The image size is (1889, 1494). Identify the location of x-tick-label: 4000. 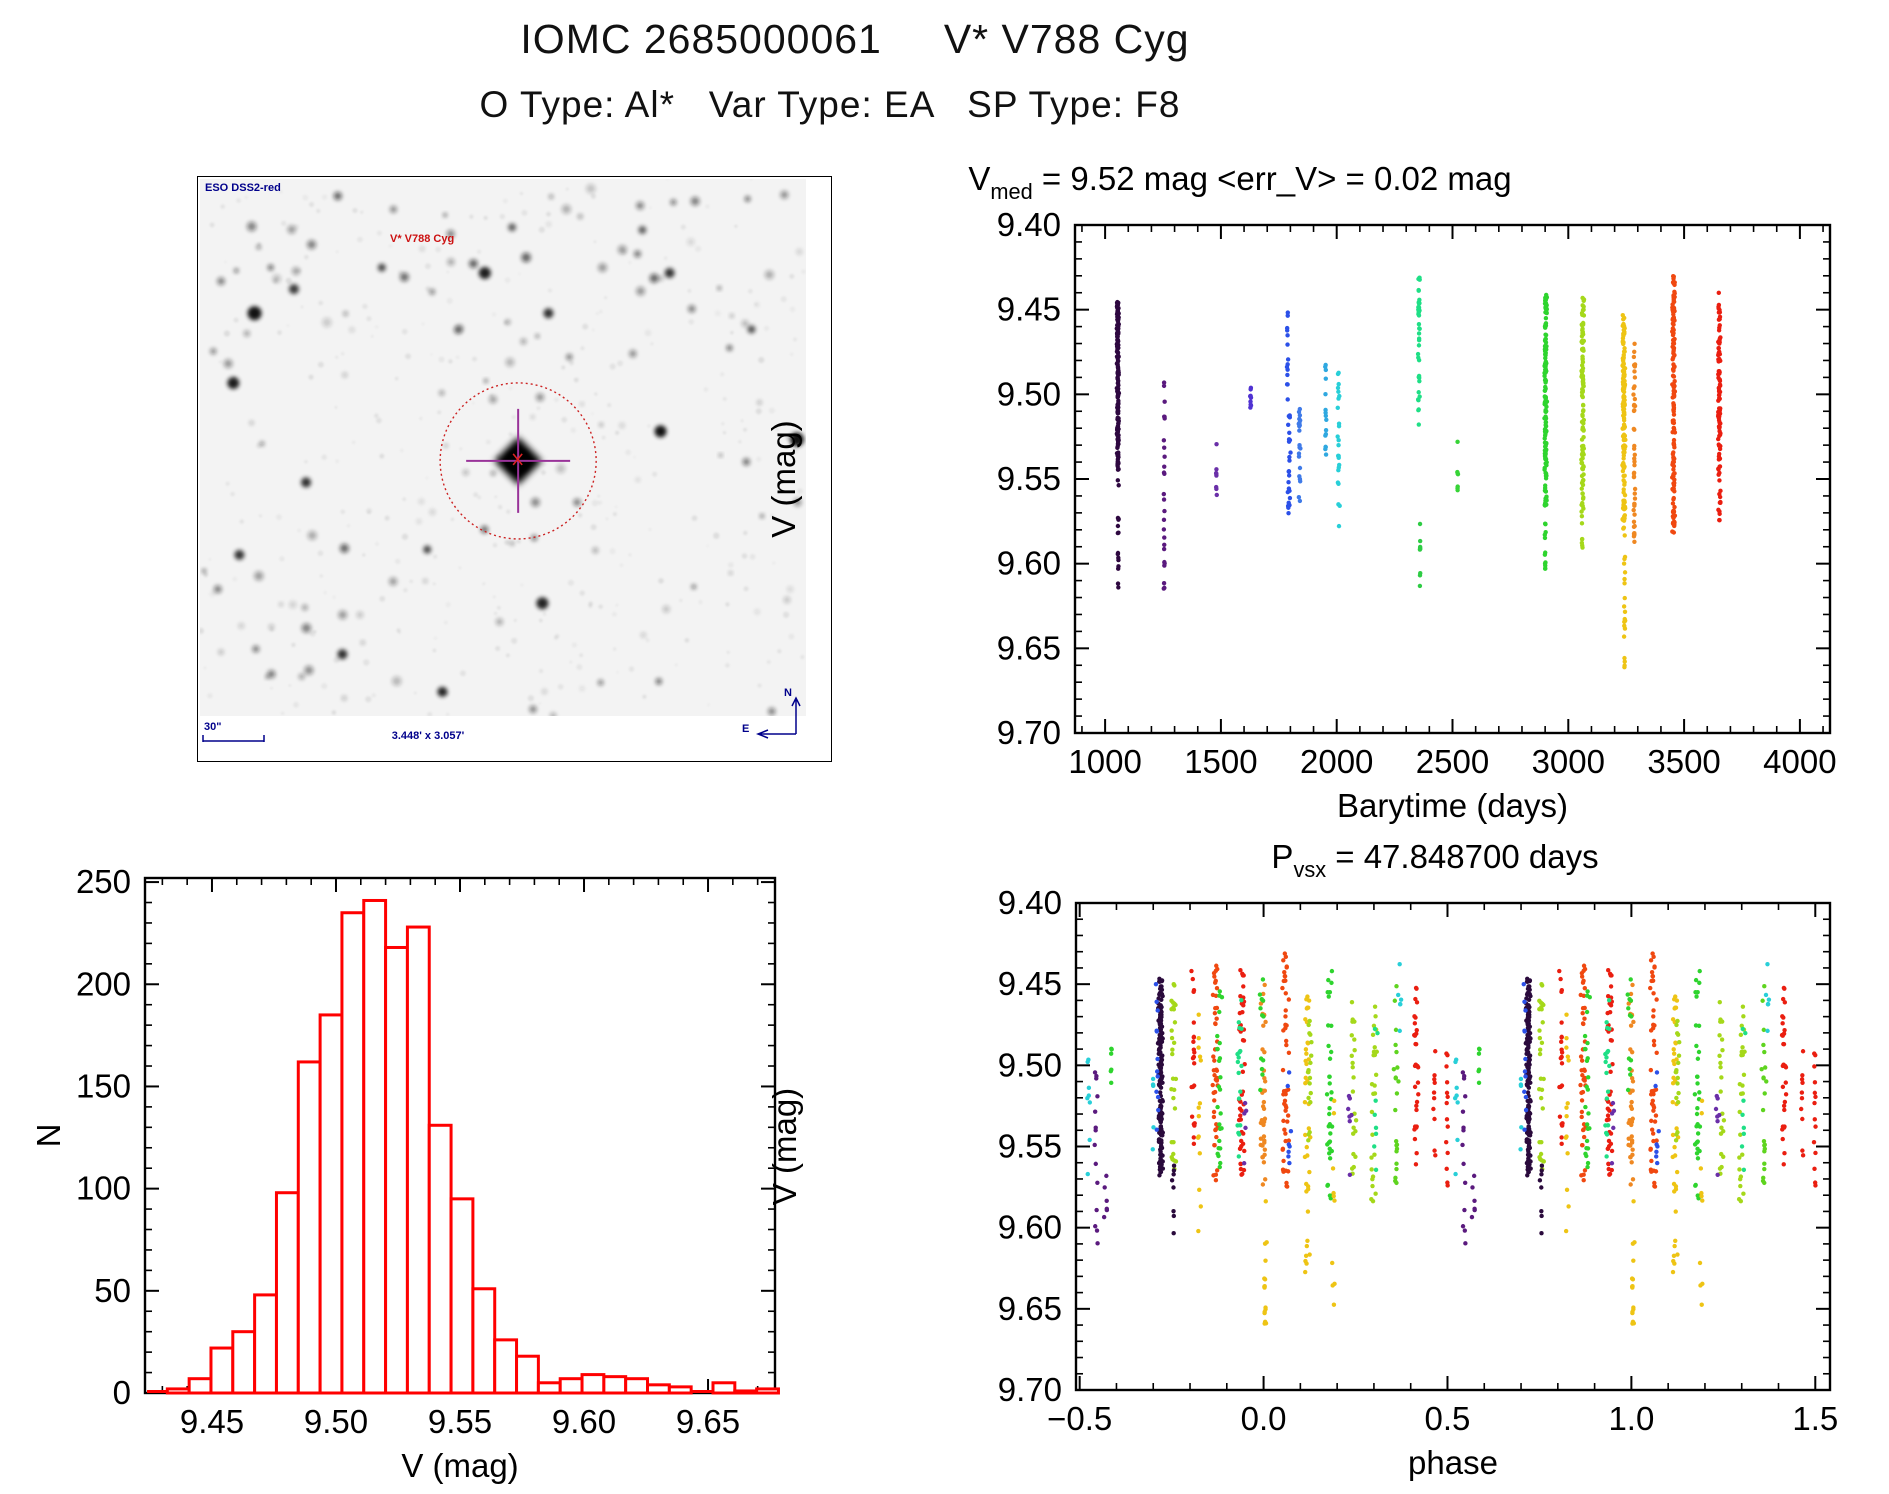
(1799, 761).